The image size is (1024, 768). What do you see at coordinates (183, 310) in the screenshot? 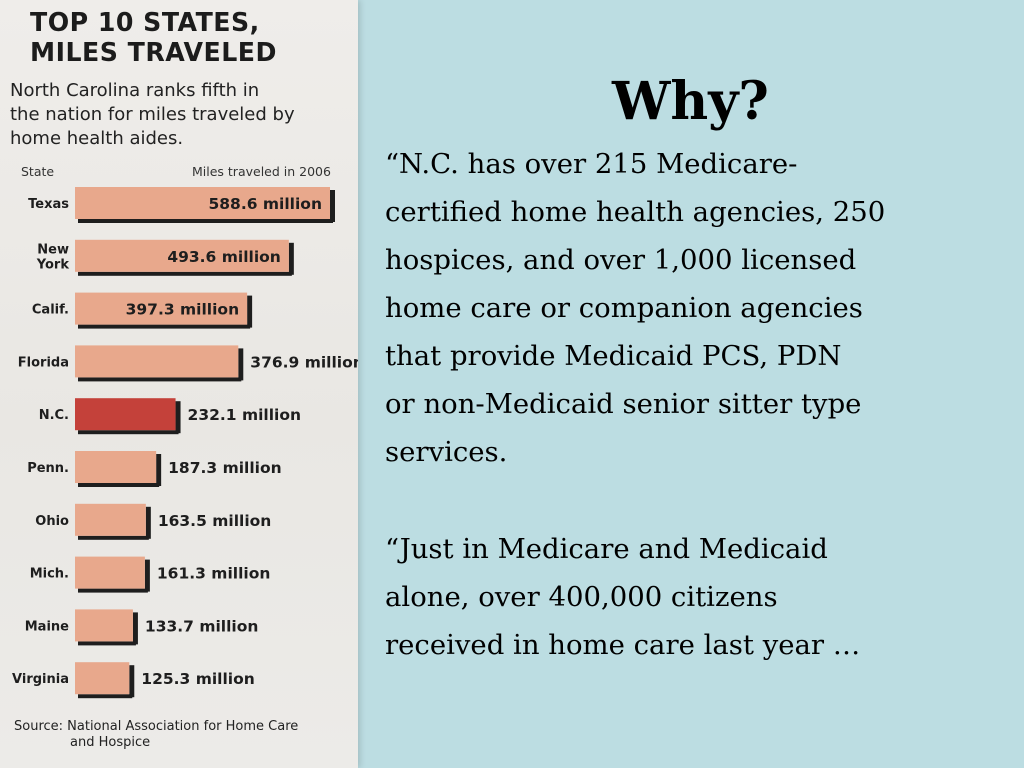
I see `value-label: 397.3 million` at bounding box center [183, 310].